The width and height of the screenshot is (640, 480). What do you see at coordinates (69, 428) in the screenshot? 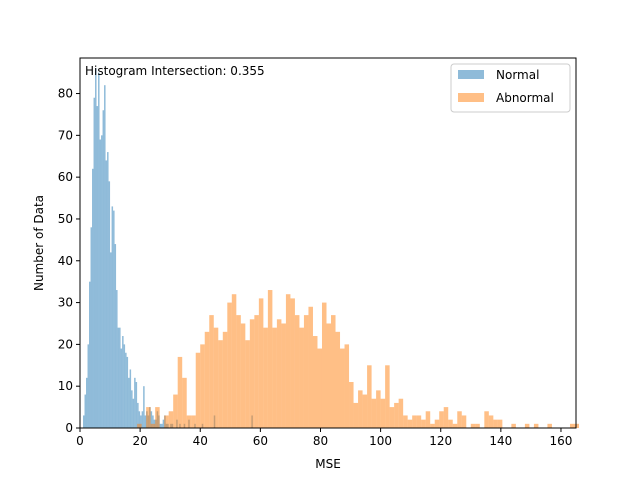
I see `y-tick-label: 0` at bounding box center [69, 428].